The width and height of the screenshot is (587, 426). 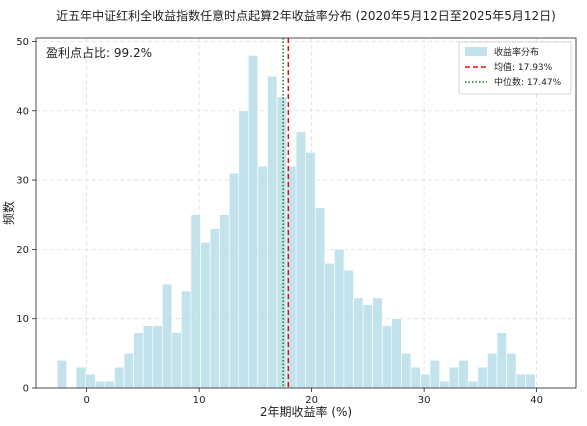 What do you see at coordinates (26, 216) in the screenshot?
I see `y-axis: 0 10 20 30 40 50` at bounding box center [26, 216].